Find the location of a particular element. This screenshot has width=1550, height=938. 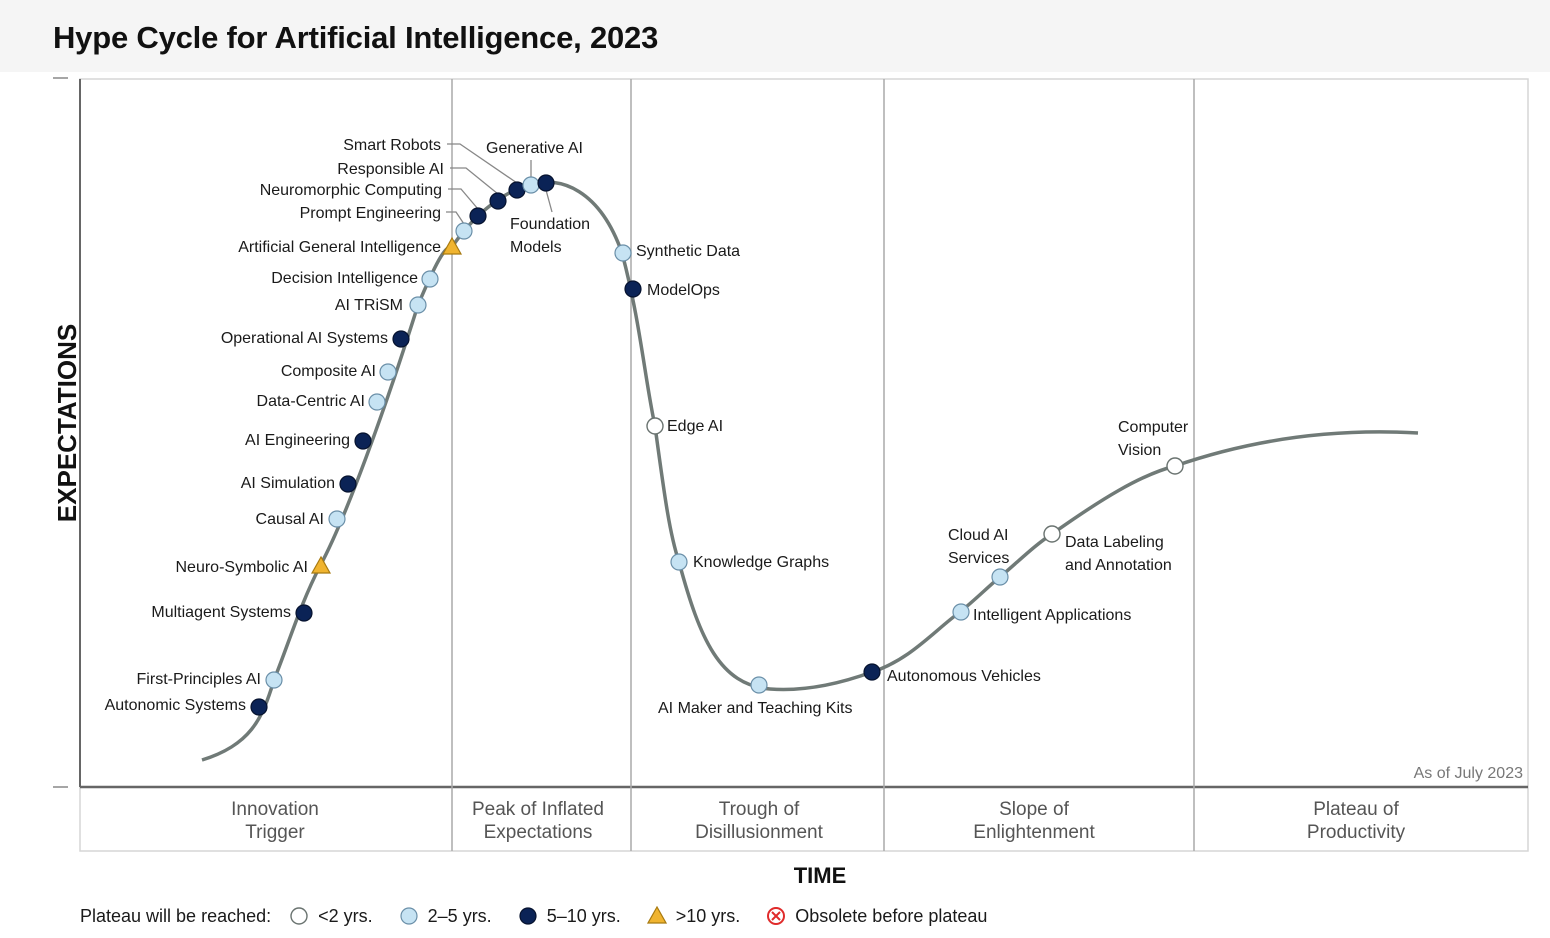

obsolete-cross is located at coordinates (776, 916).